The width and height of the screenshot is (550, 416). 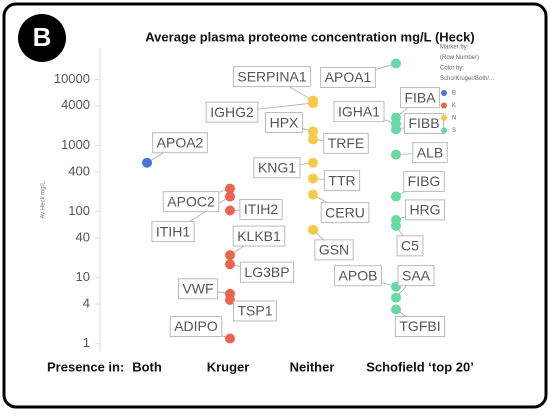 I want to click on point-label: KLKB1, so click(x=259, y=236).